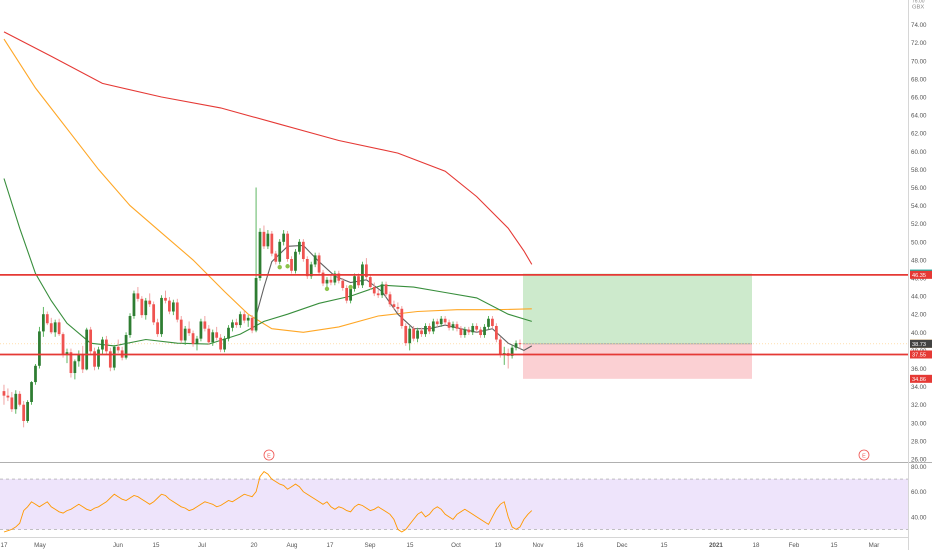  Describe the element at coordinates (919, 206) in the screenshot. I see `price-tick-label: 54.00` at that location.